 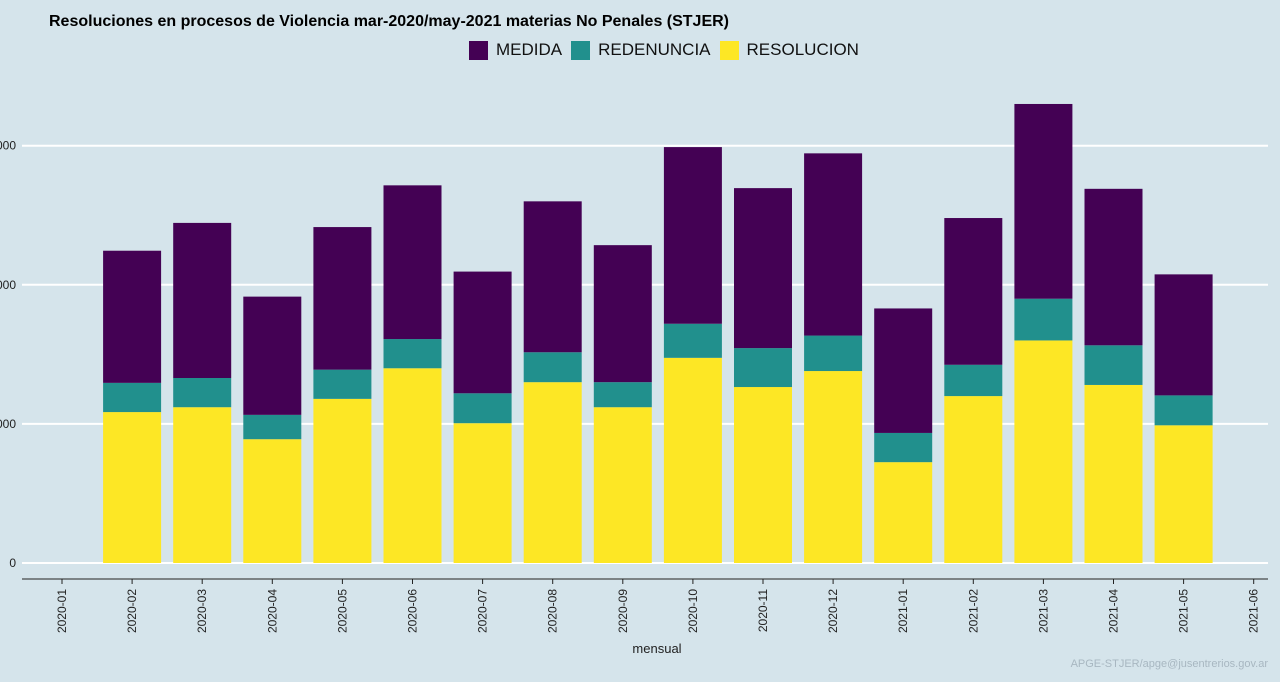 What do you see at coordinates (8, 424) in the screenshot?
I see `y-tick-label: 1000` at bounding box center [8, 424].